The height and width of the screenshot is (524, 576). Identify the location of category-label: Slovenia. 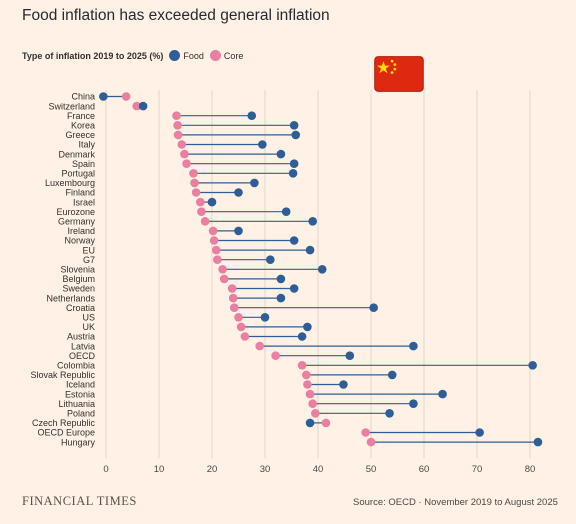
(77, 270).